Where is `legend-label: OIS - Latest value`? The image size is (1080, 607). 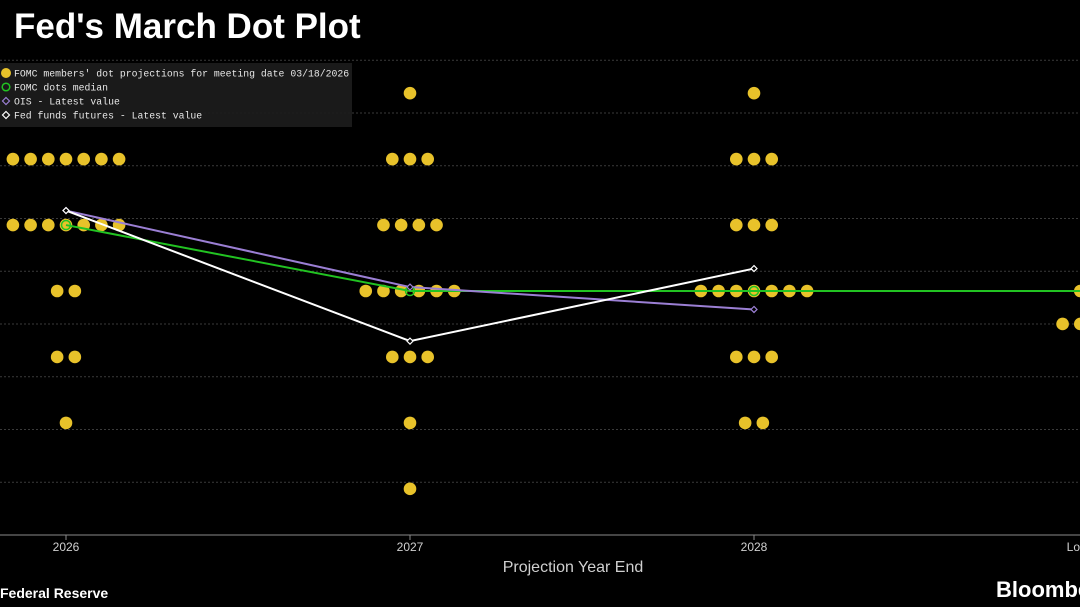
legend-label: OIS - Latest value is located at coordinates (67, 102).